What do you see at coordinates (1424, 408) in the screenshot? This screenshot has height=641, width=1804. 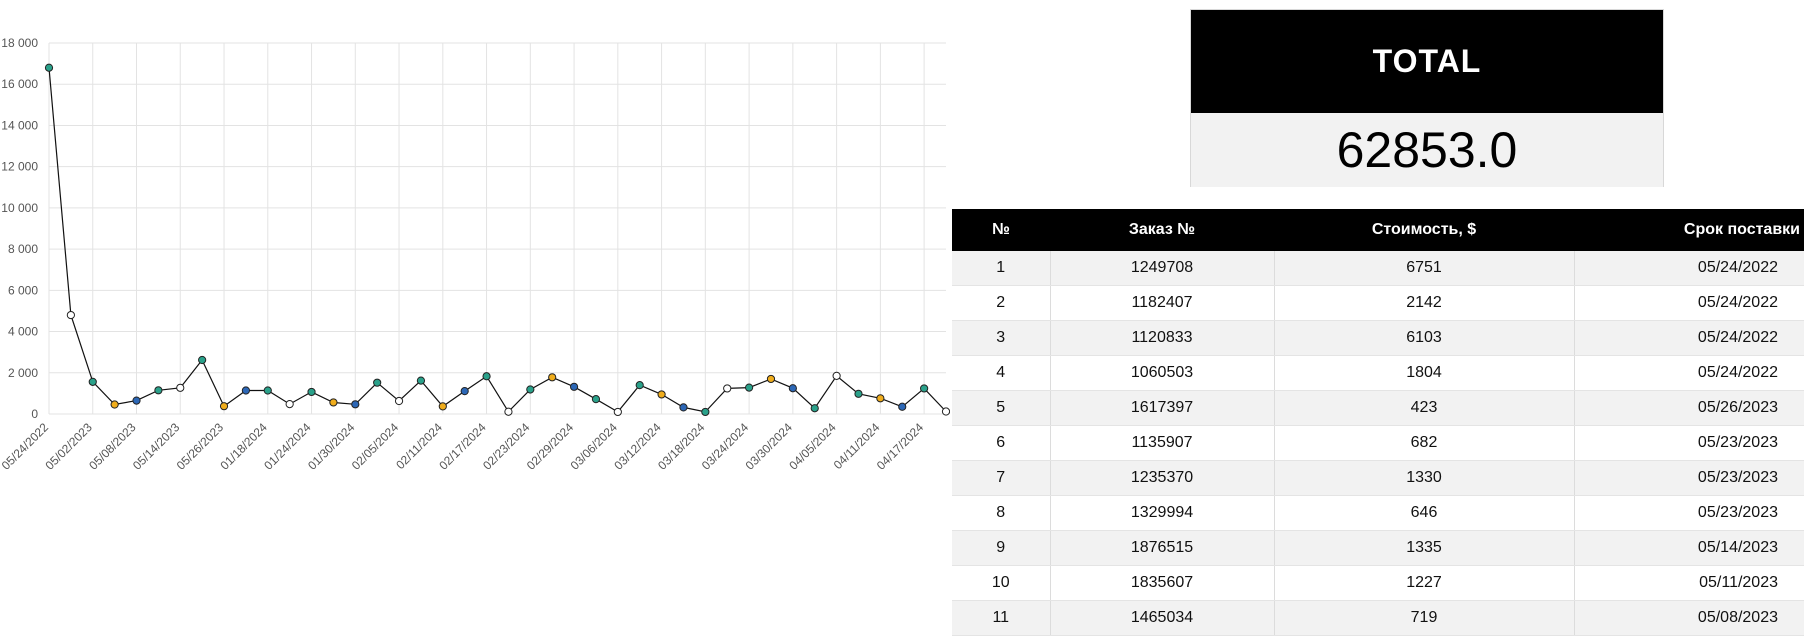 I see `cell-cost: 423` at bounding box center [1424, 408].